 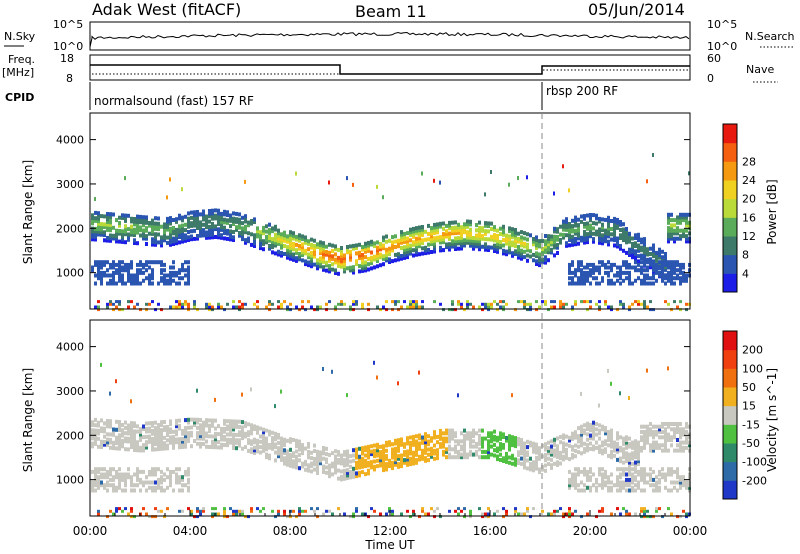 What do you see at coordinates (722, 24) in the screenshot?
I see `nsearch-tick-top: 10^5` at bounding box center [722, 24].